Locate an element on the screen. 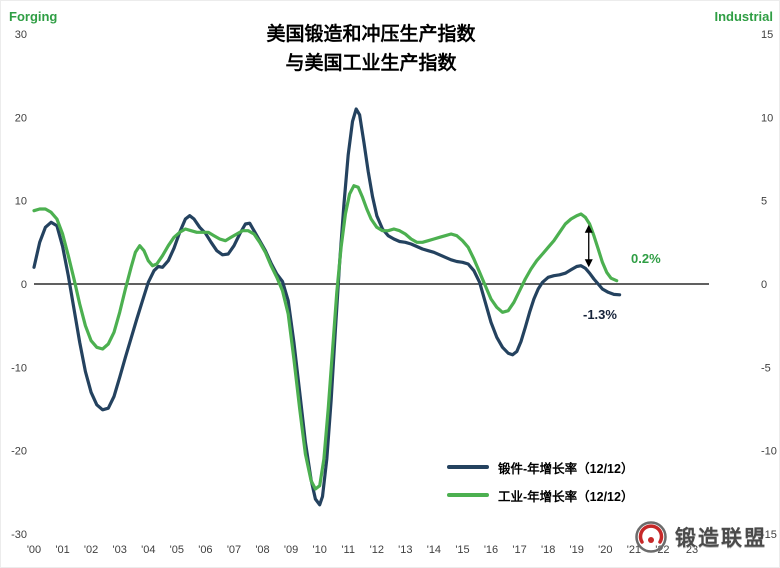 This screenshot has height=568, width=780. annotation-industrial-value: 0.2% is located at coordinates (646, 258).